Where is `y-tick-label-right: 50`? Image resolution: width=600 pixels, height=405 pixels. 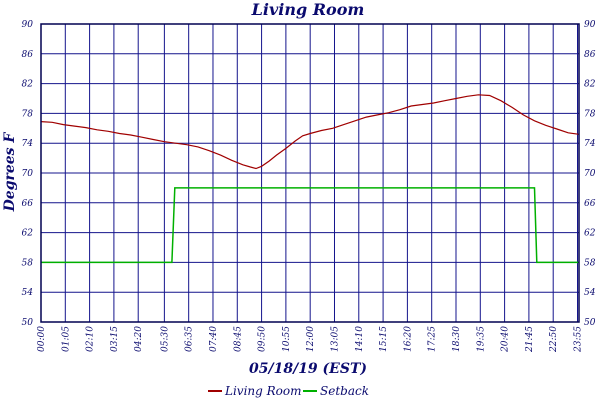 y-tick-label-right: 50 is located at coordinates (590, 323).